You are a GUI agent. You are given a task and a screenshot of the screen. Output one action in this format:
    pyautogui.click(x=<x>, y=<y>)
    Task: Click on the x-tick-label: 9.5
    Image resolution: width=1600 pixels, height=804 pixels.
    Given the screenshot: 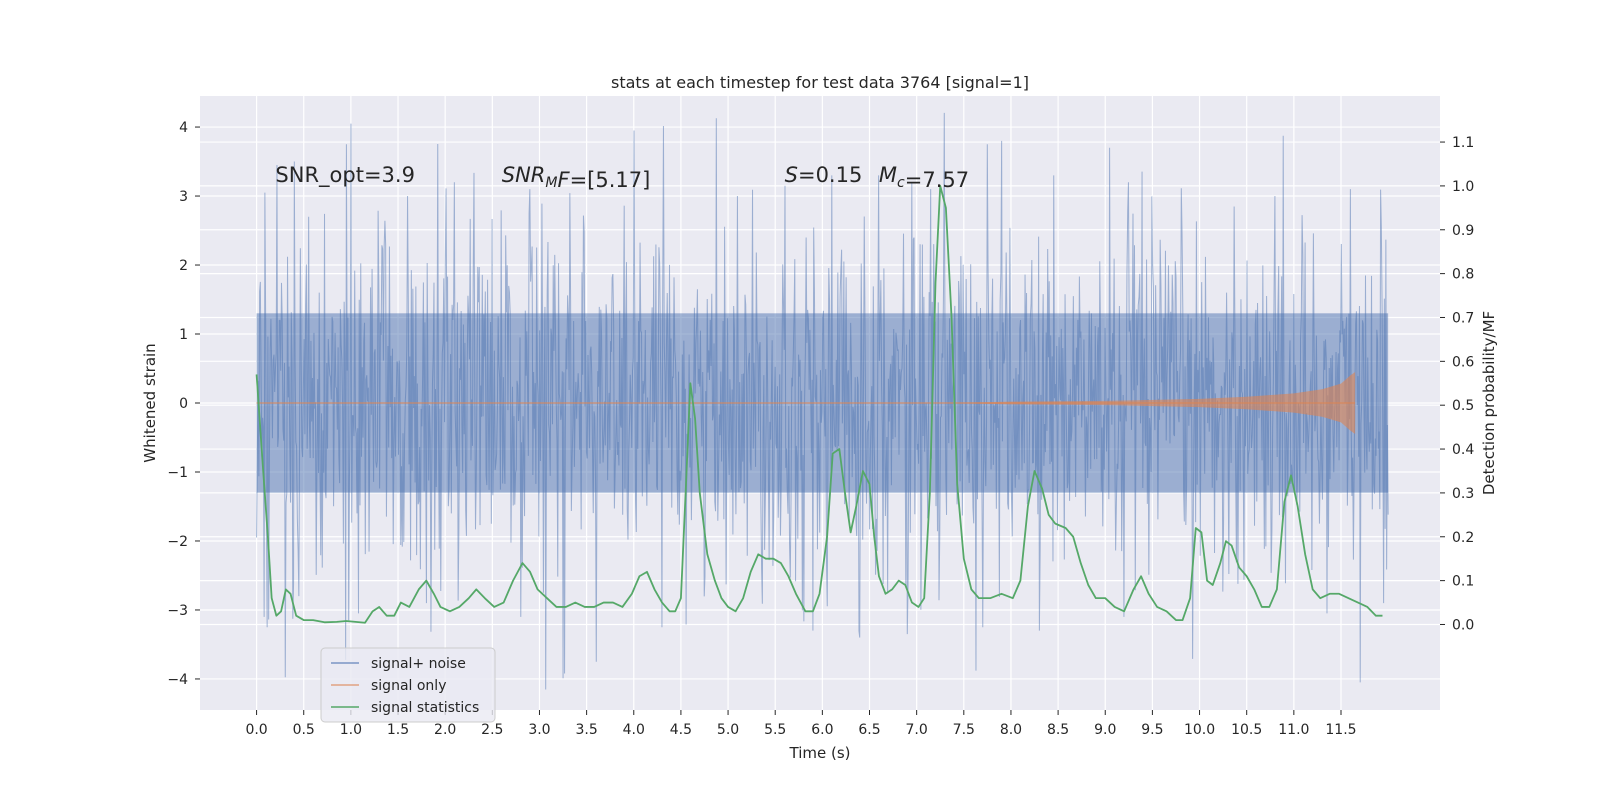 What is the action you would take?
    pyautogui.click(x=1152, y=730)
    